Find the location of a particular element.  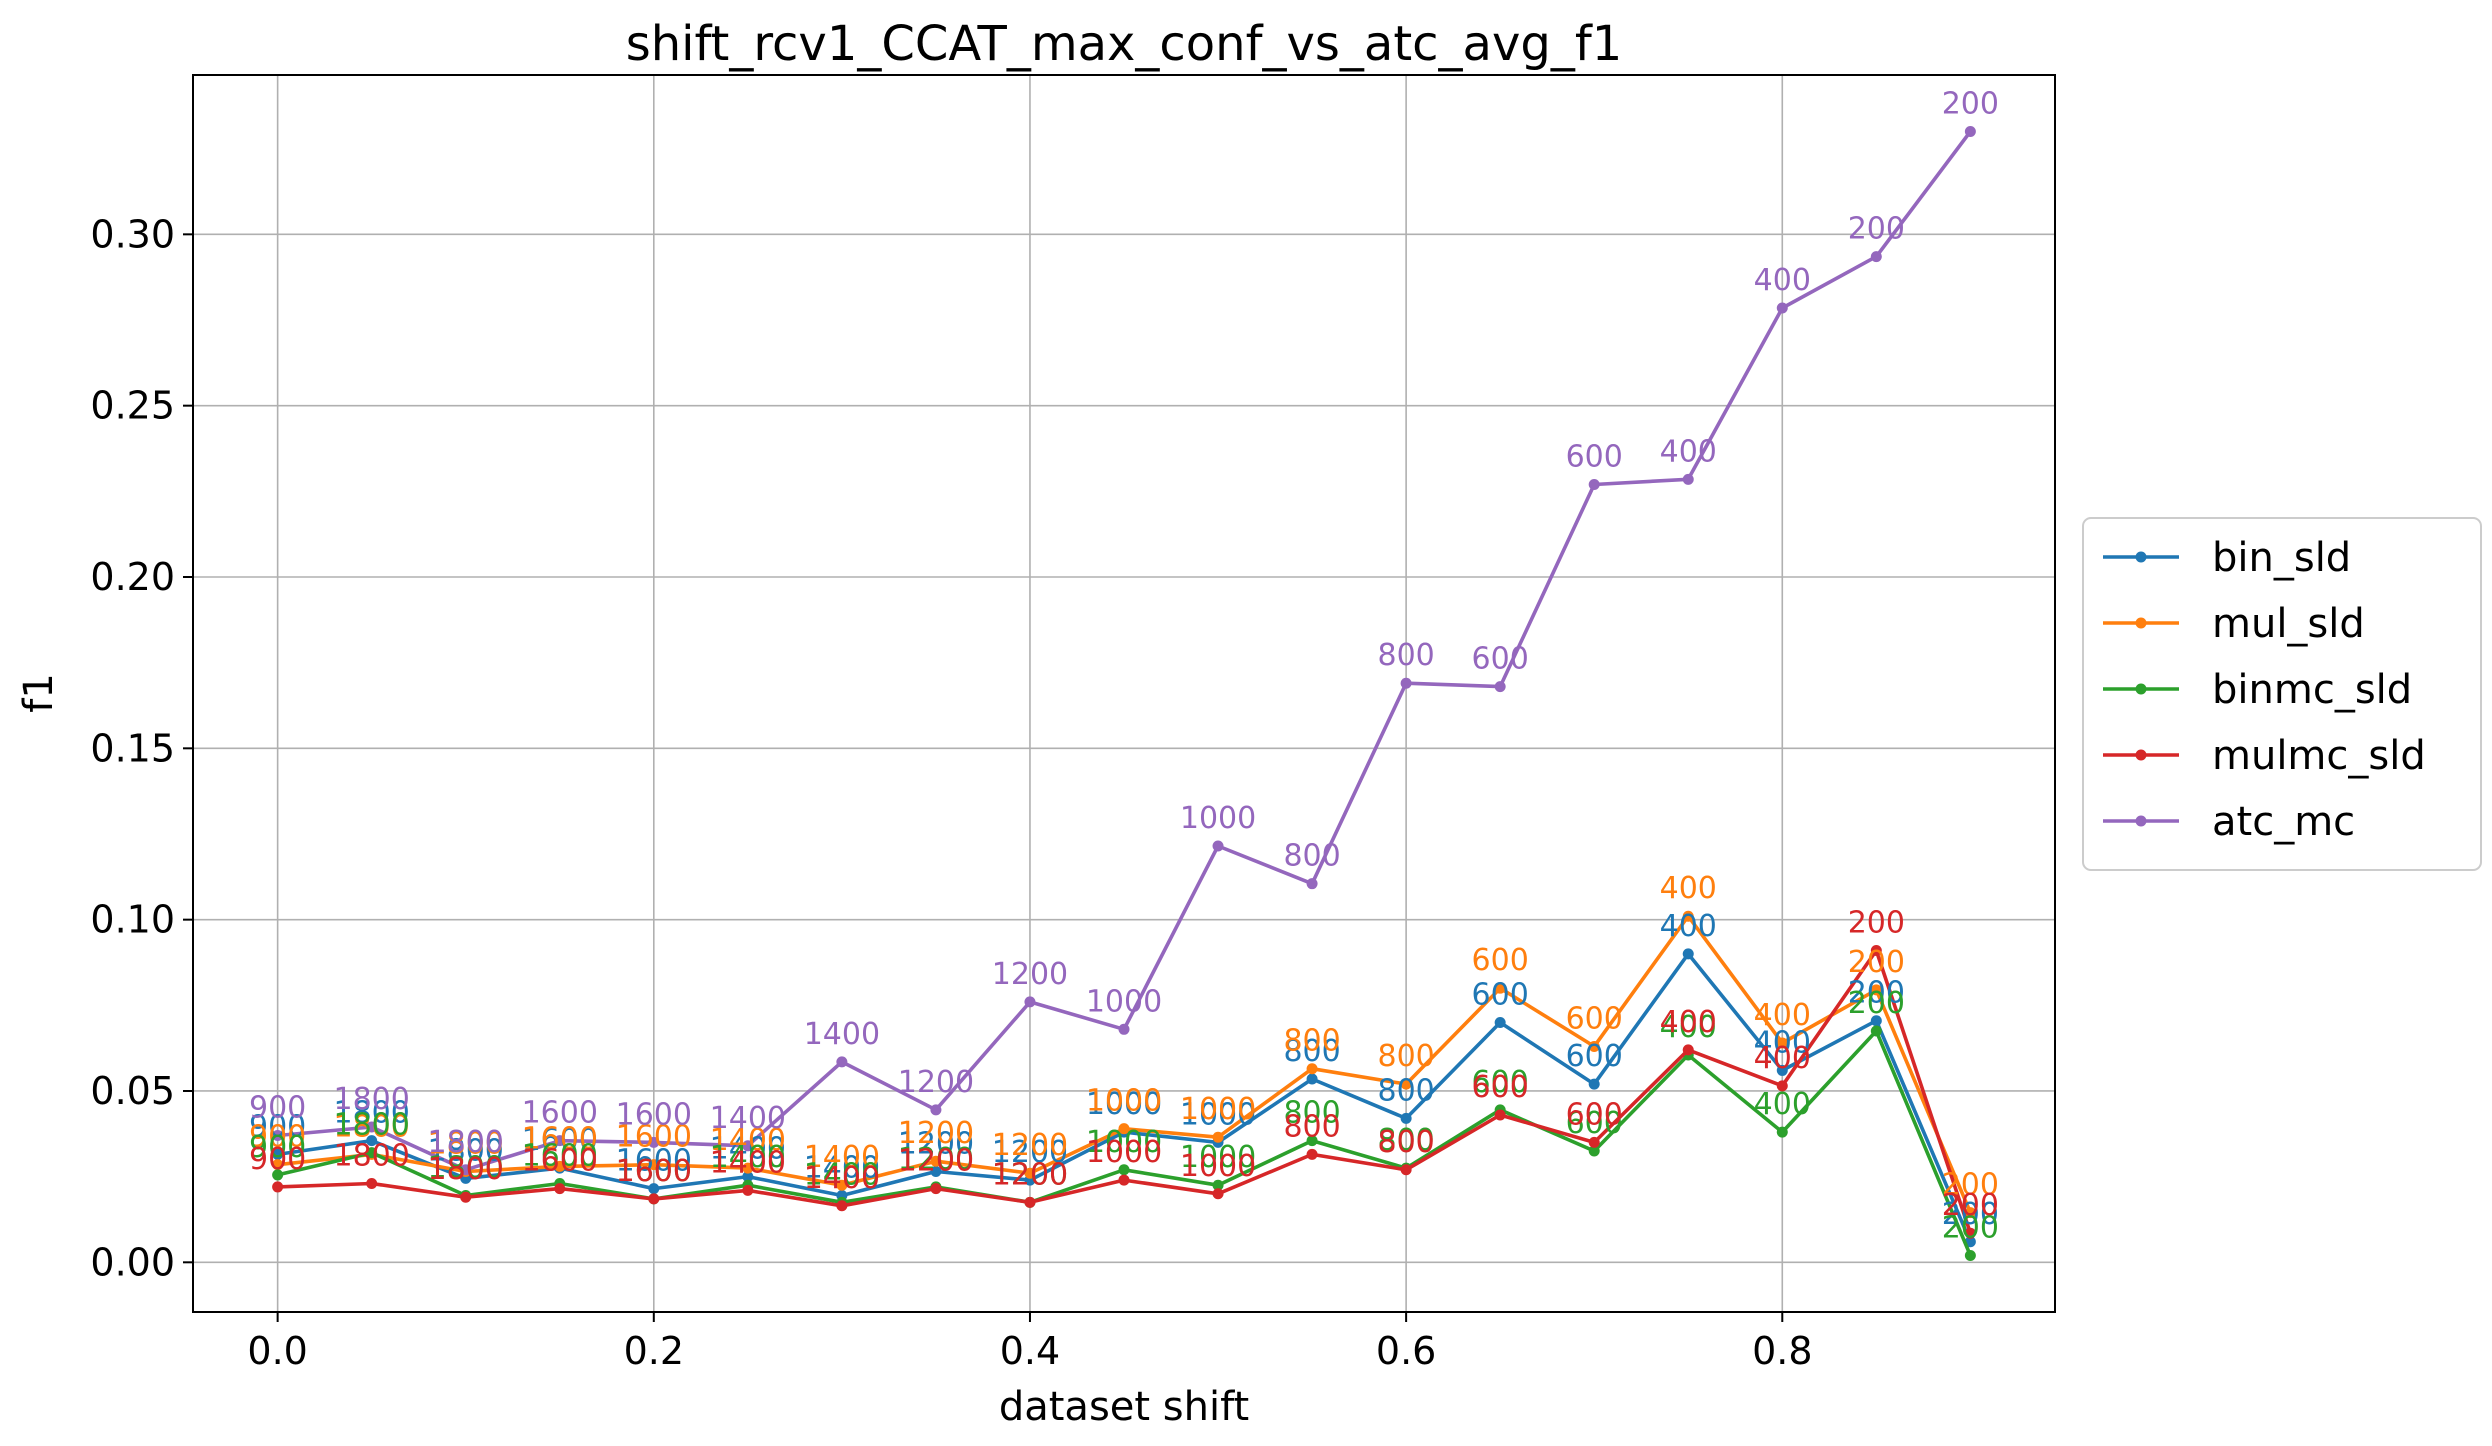

data-label-mulmc_sld: 1200 is located at coordinates (1030, 1174).